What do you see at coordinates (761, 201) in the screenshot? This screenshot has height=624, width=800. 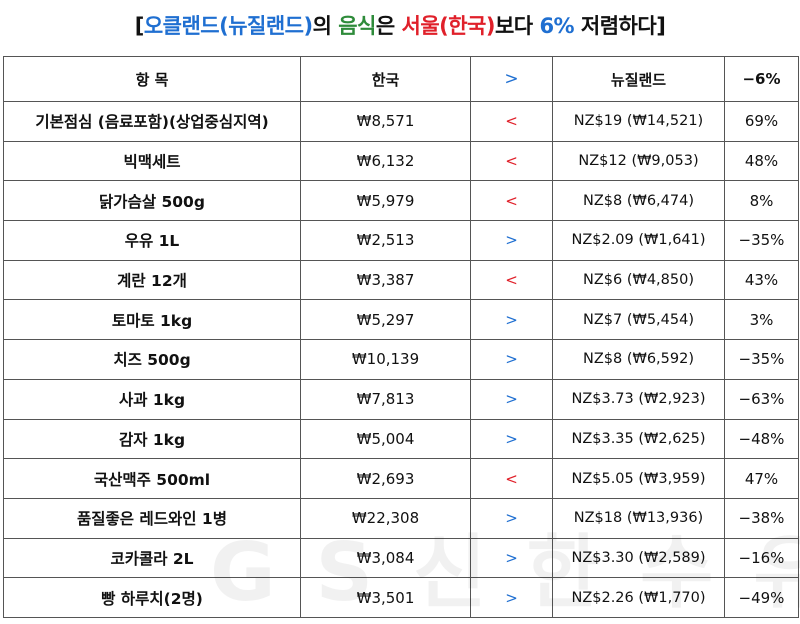 I see `cell-diff-percent: 8%` at bounding box center [761, 201].